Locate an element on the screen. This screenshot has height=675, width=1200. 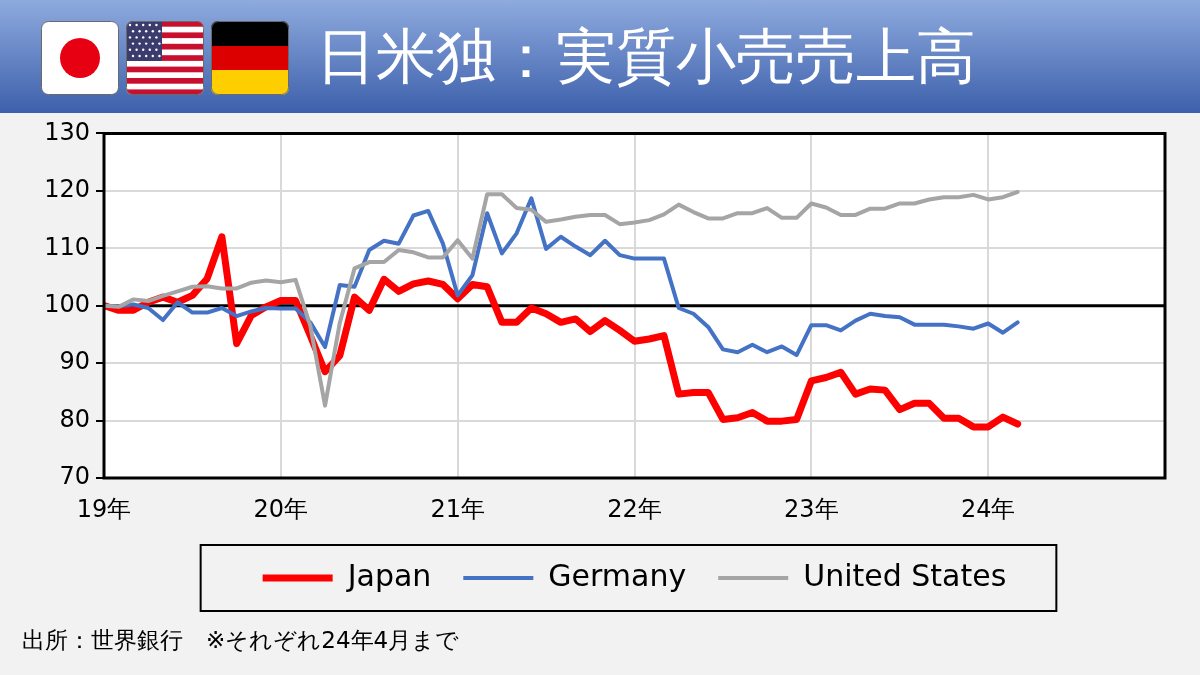
x-tick-label: 22年 is located at coordinates (634, 508).